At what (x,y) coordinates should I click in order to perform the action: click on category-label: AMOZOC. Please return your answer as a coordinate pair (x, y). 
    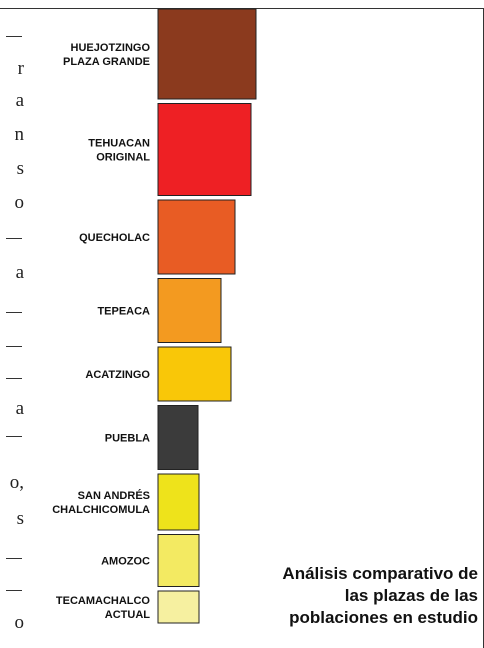
    Looking at the image, I should click on (125, 562).